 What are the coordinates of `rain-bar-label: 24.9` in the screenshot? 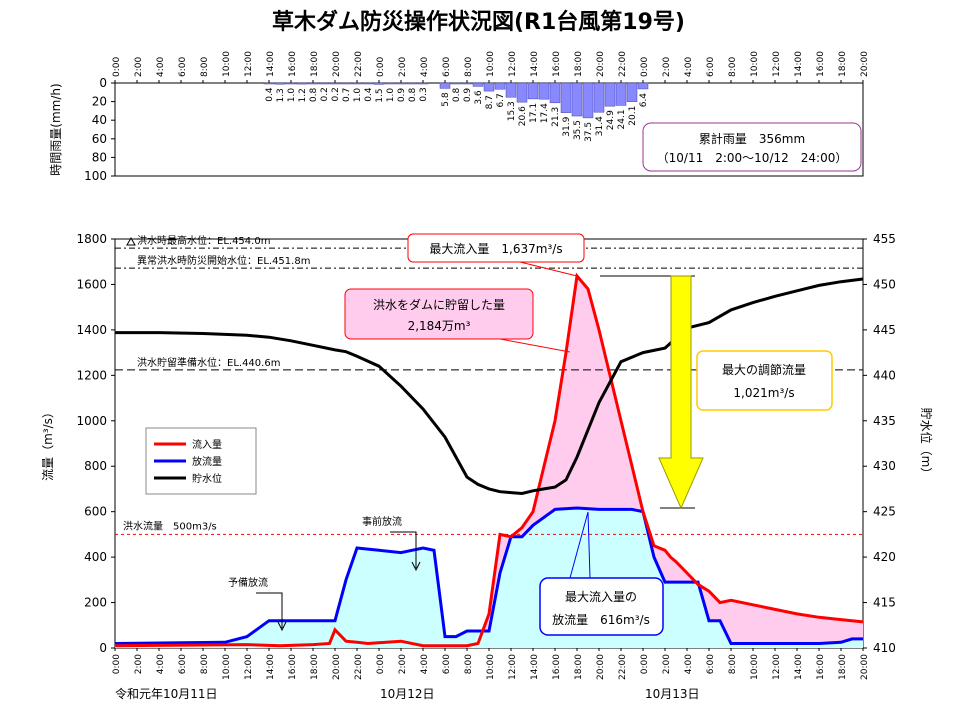 It's located at (611, 120).